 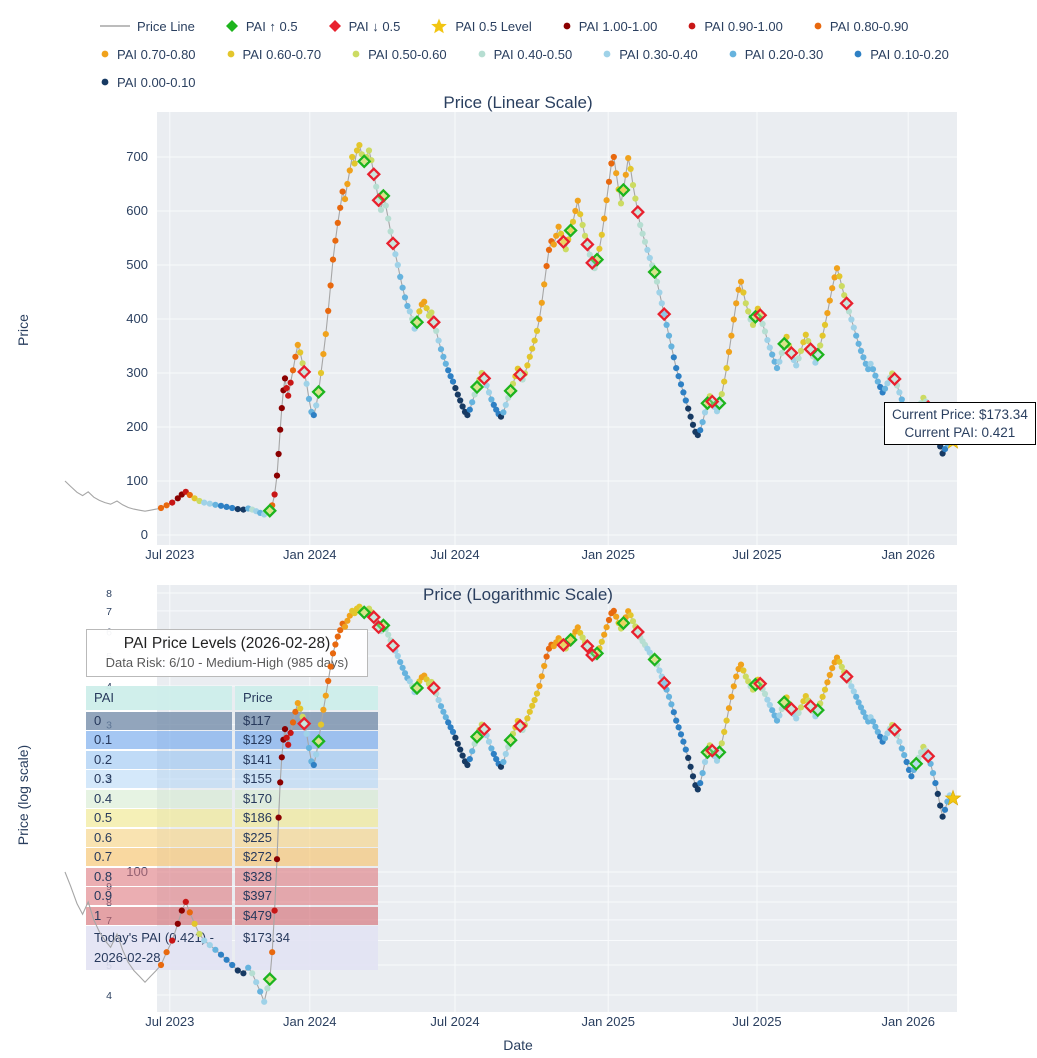 I want to click on legend-item-pai-0.10-0.20: PAI 0.10-0.20, so click(x=901, y=54).